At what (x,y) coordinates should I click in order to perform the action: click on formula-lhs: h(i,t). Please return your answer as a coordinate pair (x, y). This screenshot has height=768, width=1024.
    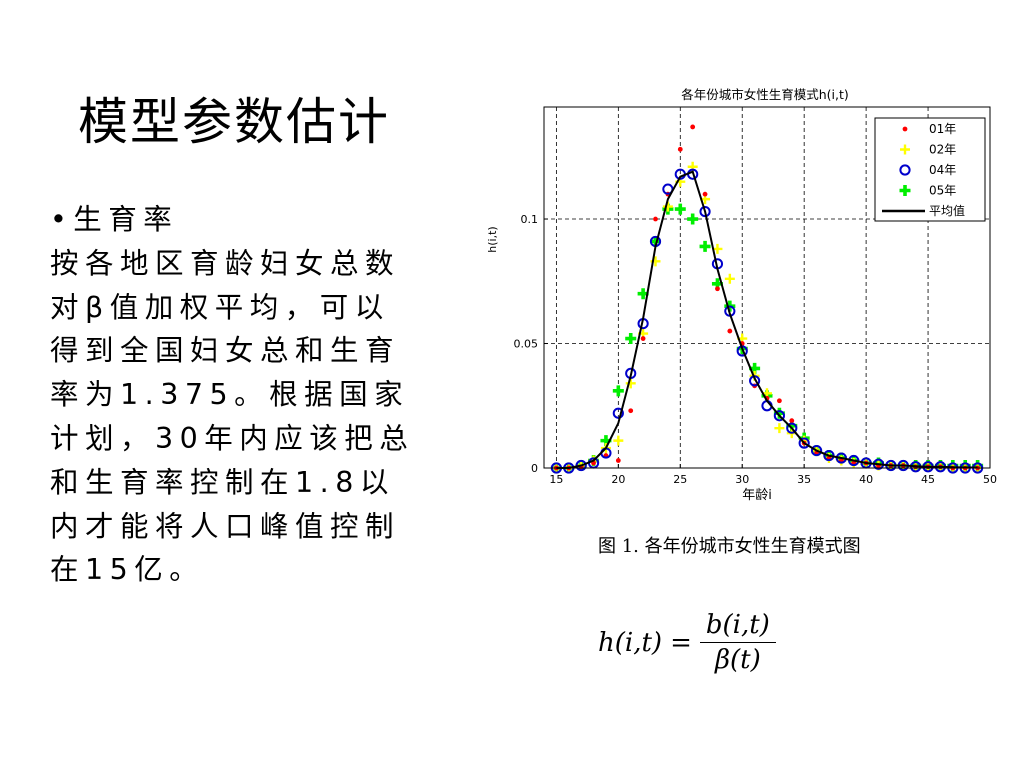
    Looking at the image, I should click on (630, 642).